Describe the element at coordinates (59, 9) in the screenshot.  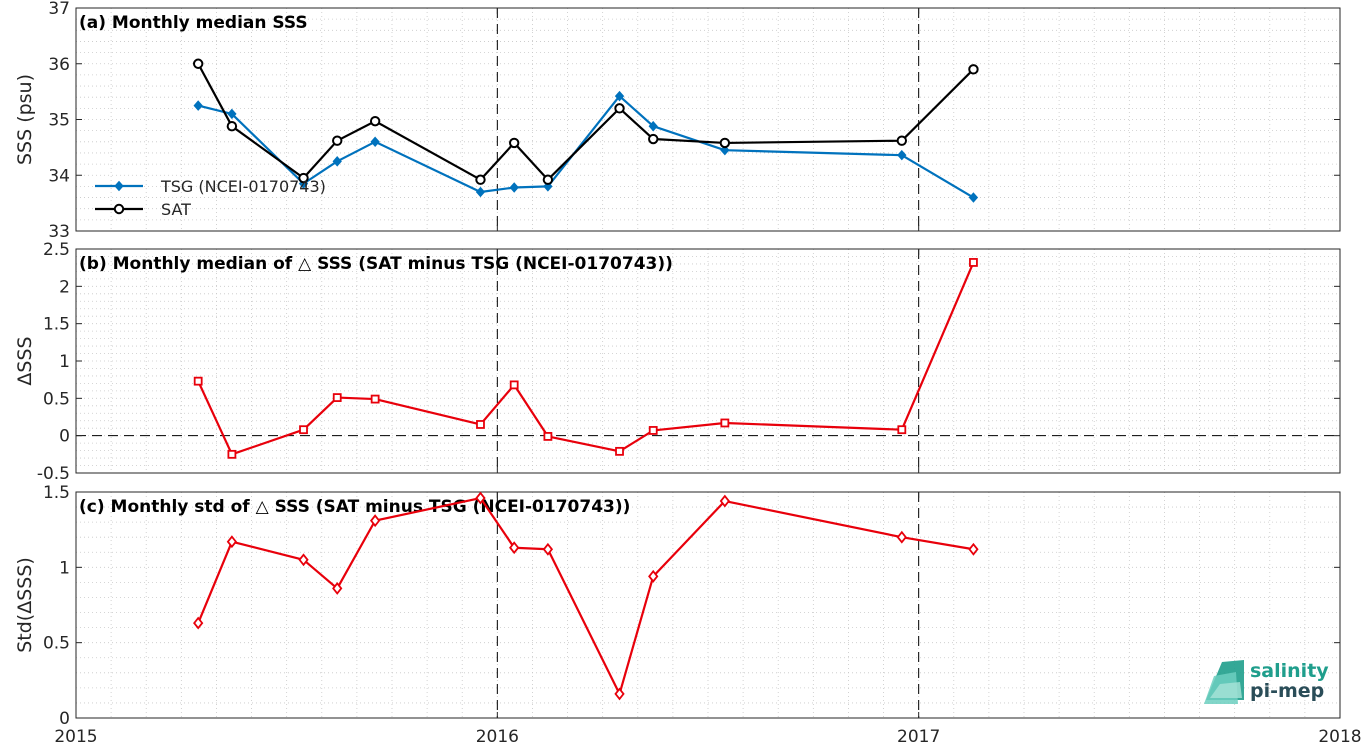
I see `y-tick-label: 37` at that location.